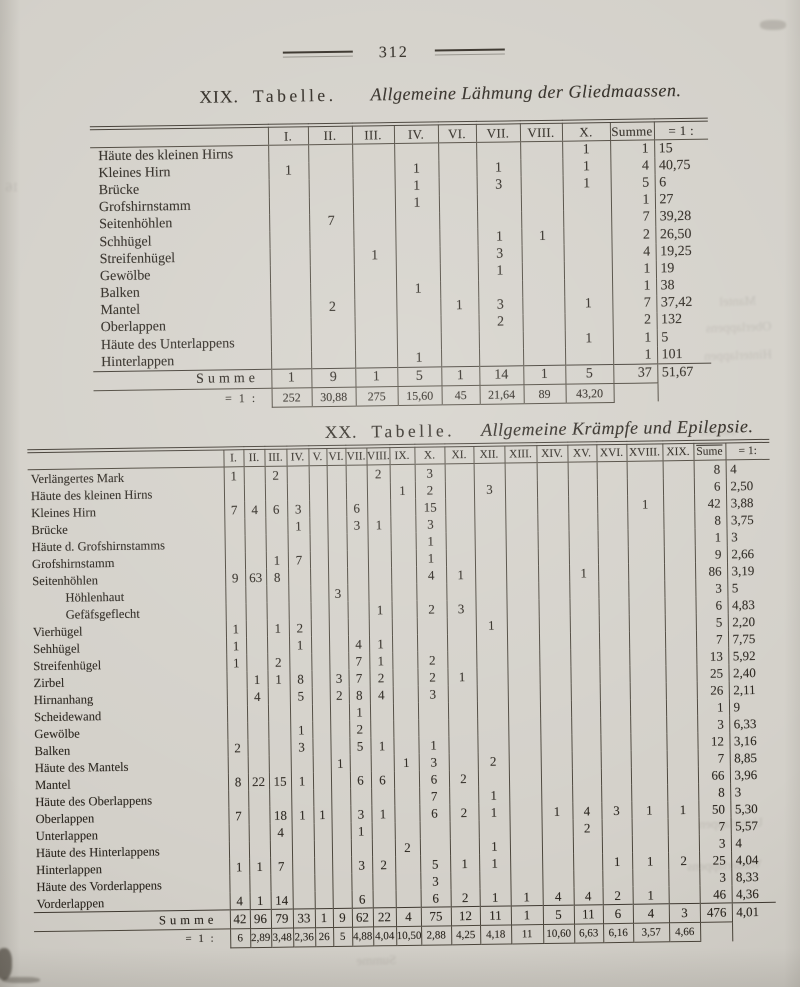 This screenshot has height=987, width=800. Describe the element at coordinates (711, 622) in the screenshot. I see `sum-cell: 5` at that location.